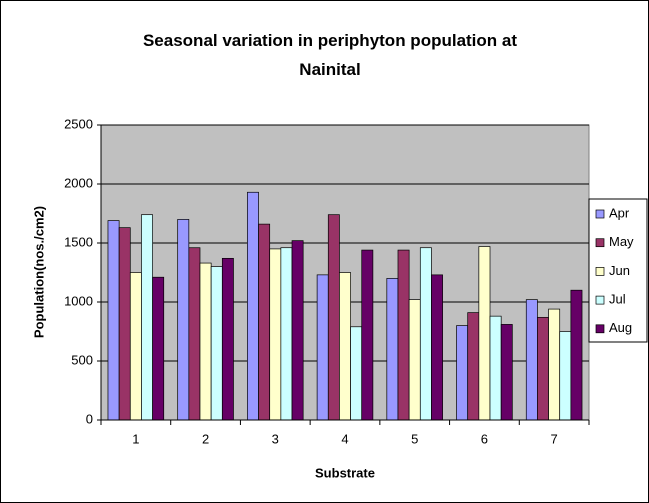 The height and width of the screenshot is (503, 649). What do you see at coordinates (38, 272) in the screenshot?
I see `y-axis-label: Population(nos./cm2)` at bounding box center [38, 272].